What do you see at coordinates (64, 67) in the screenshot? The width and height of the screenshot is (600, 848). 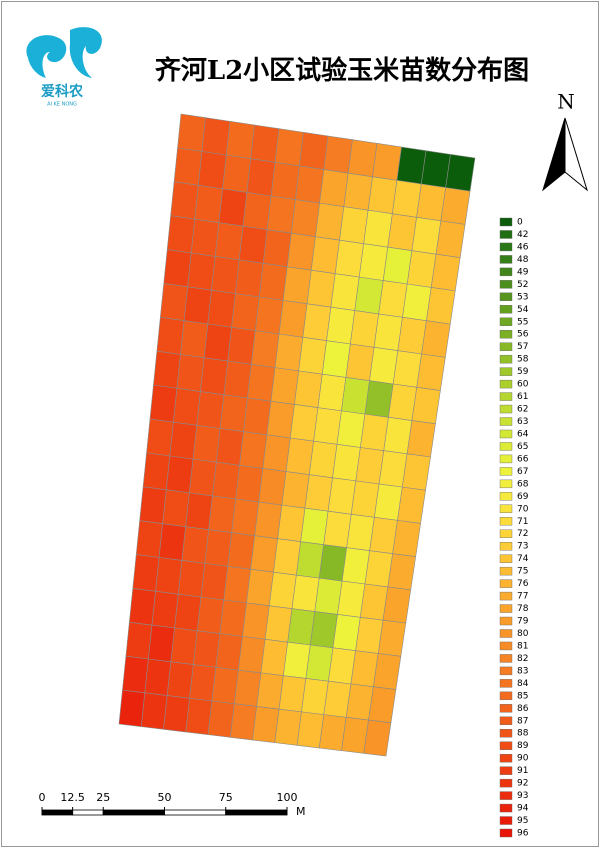 I see `logo: 爱科农 AI KE NONG` at bounding box center [64, 67].